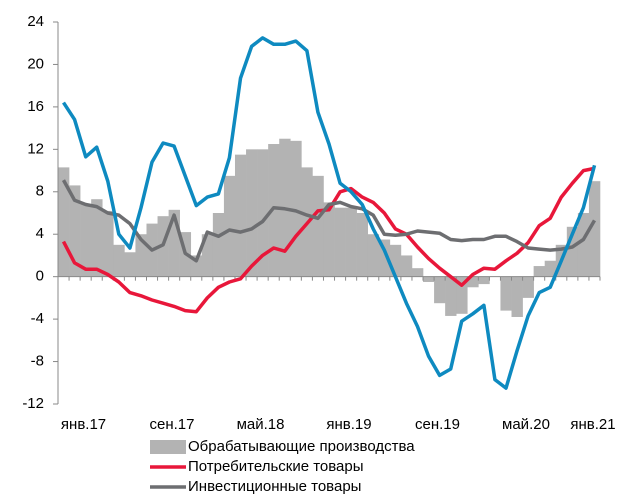  What do you see at coordinates (40, 276) in the screenshot?
I see `y-tick-label: 0` at bounding box center [40, 276].